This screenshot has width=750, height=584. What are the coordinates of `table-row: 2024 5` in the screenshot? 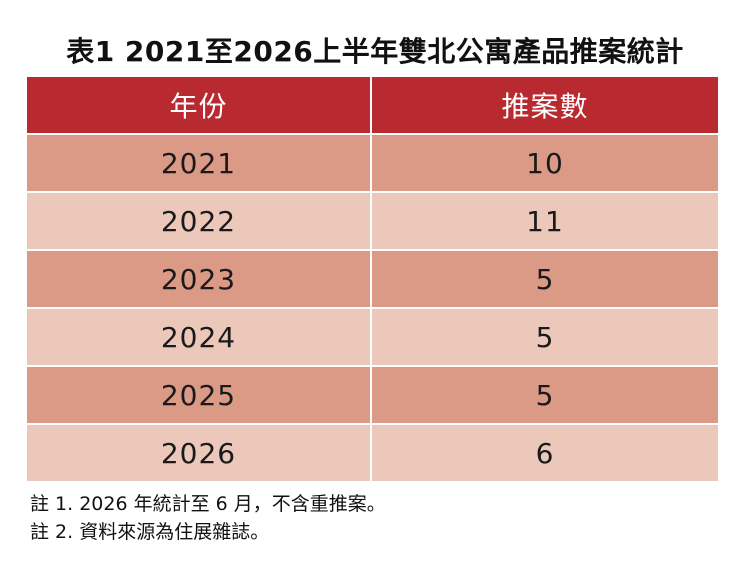 It's located at (372, 338).